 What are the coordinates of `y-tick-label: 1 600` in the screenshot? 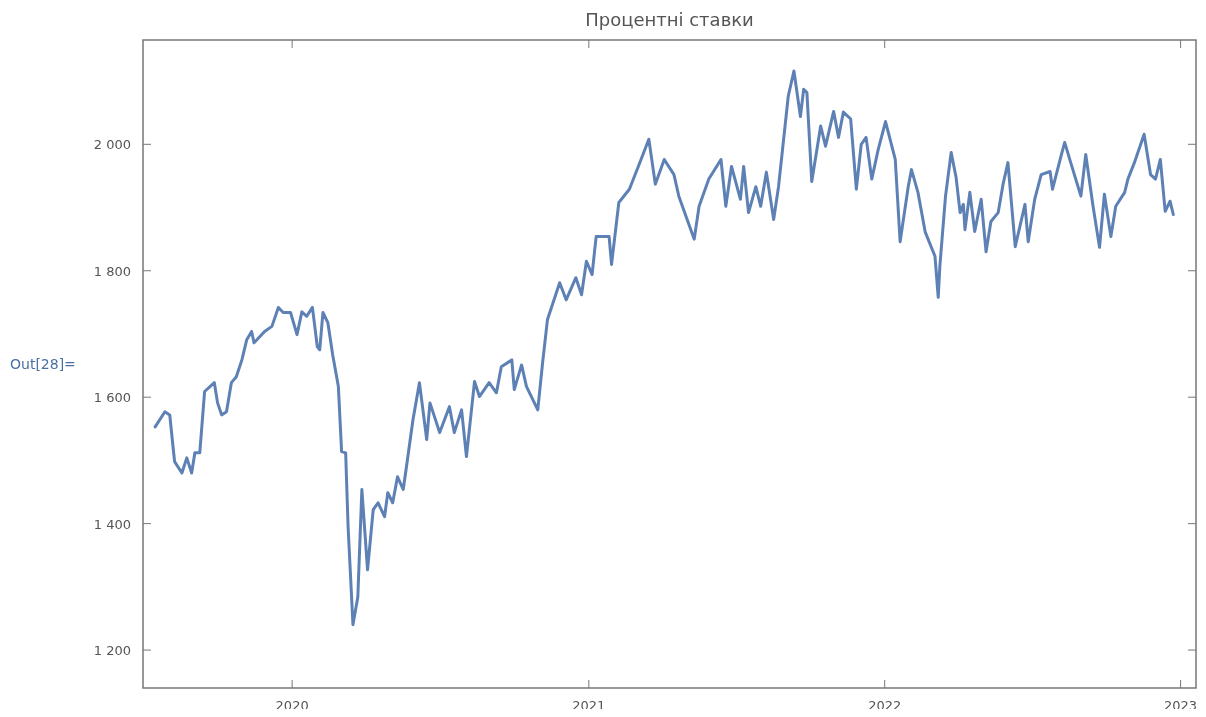 It's located at (112, 398).